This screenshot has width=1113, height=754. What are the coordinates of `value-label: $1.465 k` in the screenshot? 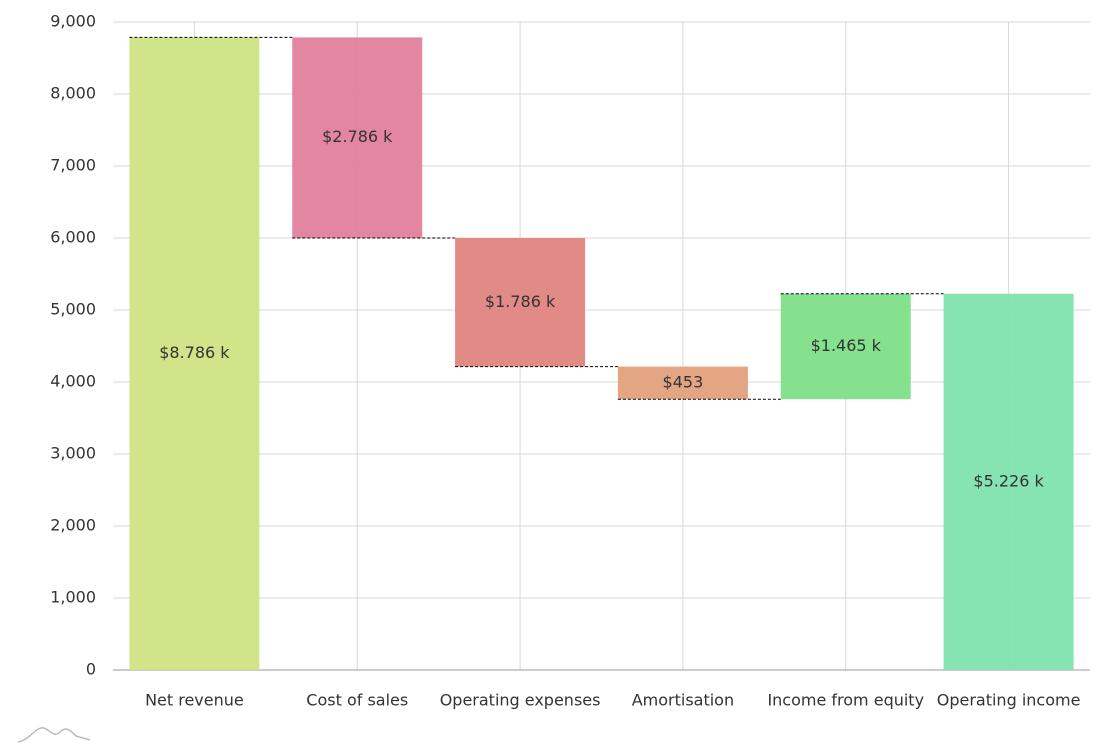 It's located at (846, 345).